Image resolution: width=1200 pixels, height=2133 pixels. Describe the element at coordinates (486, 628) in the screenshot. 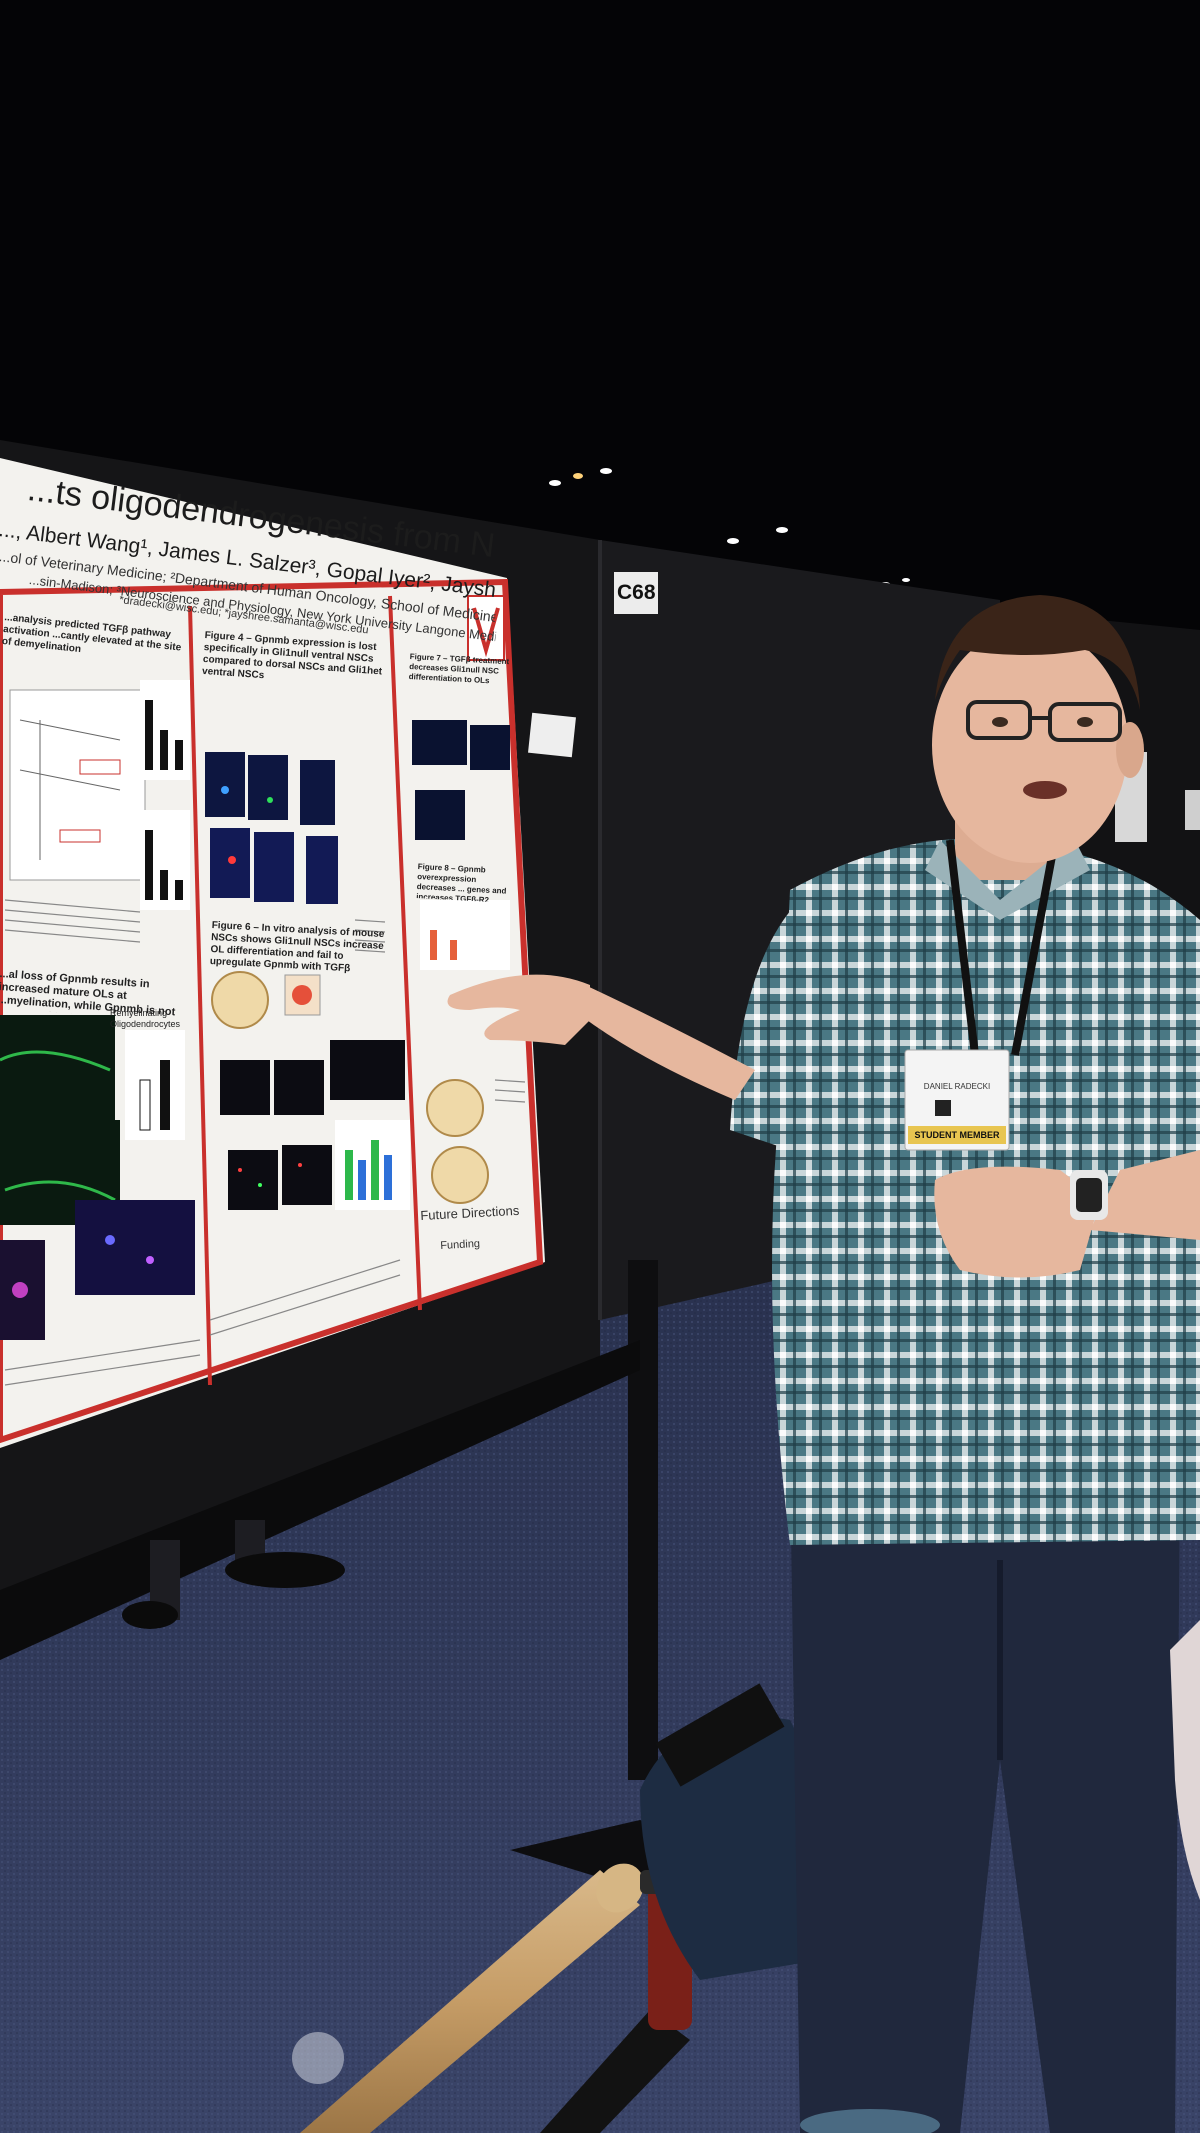

I see `university-logo` at that location.